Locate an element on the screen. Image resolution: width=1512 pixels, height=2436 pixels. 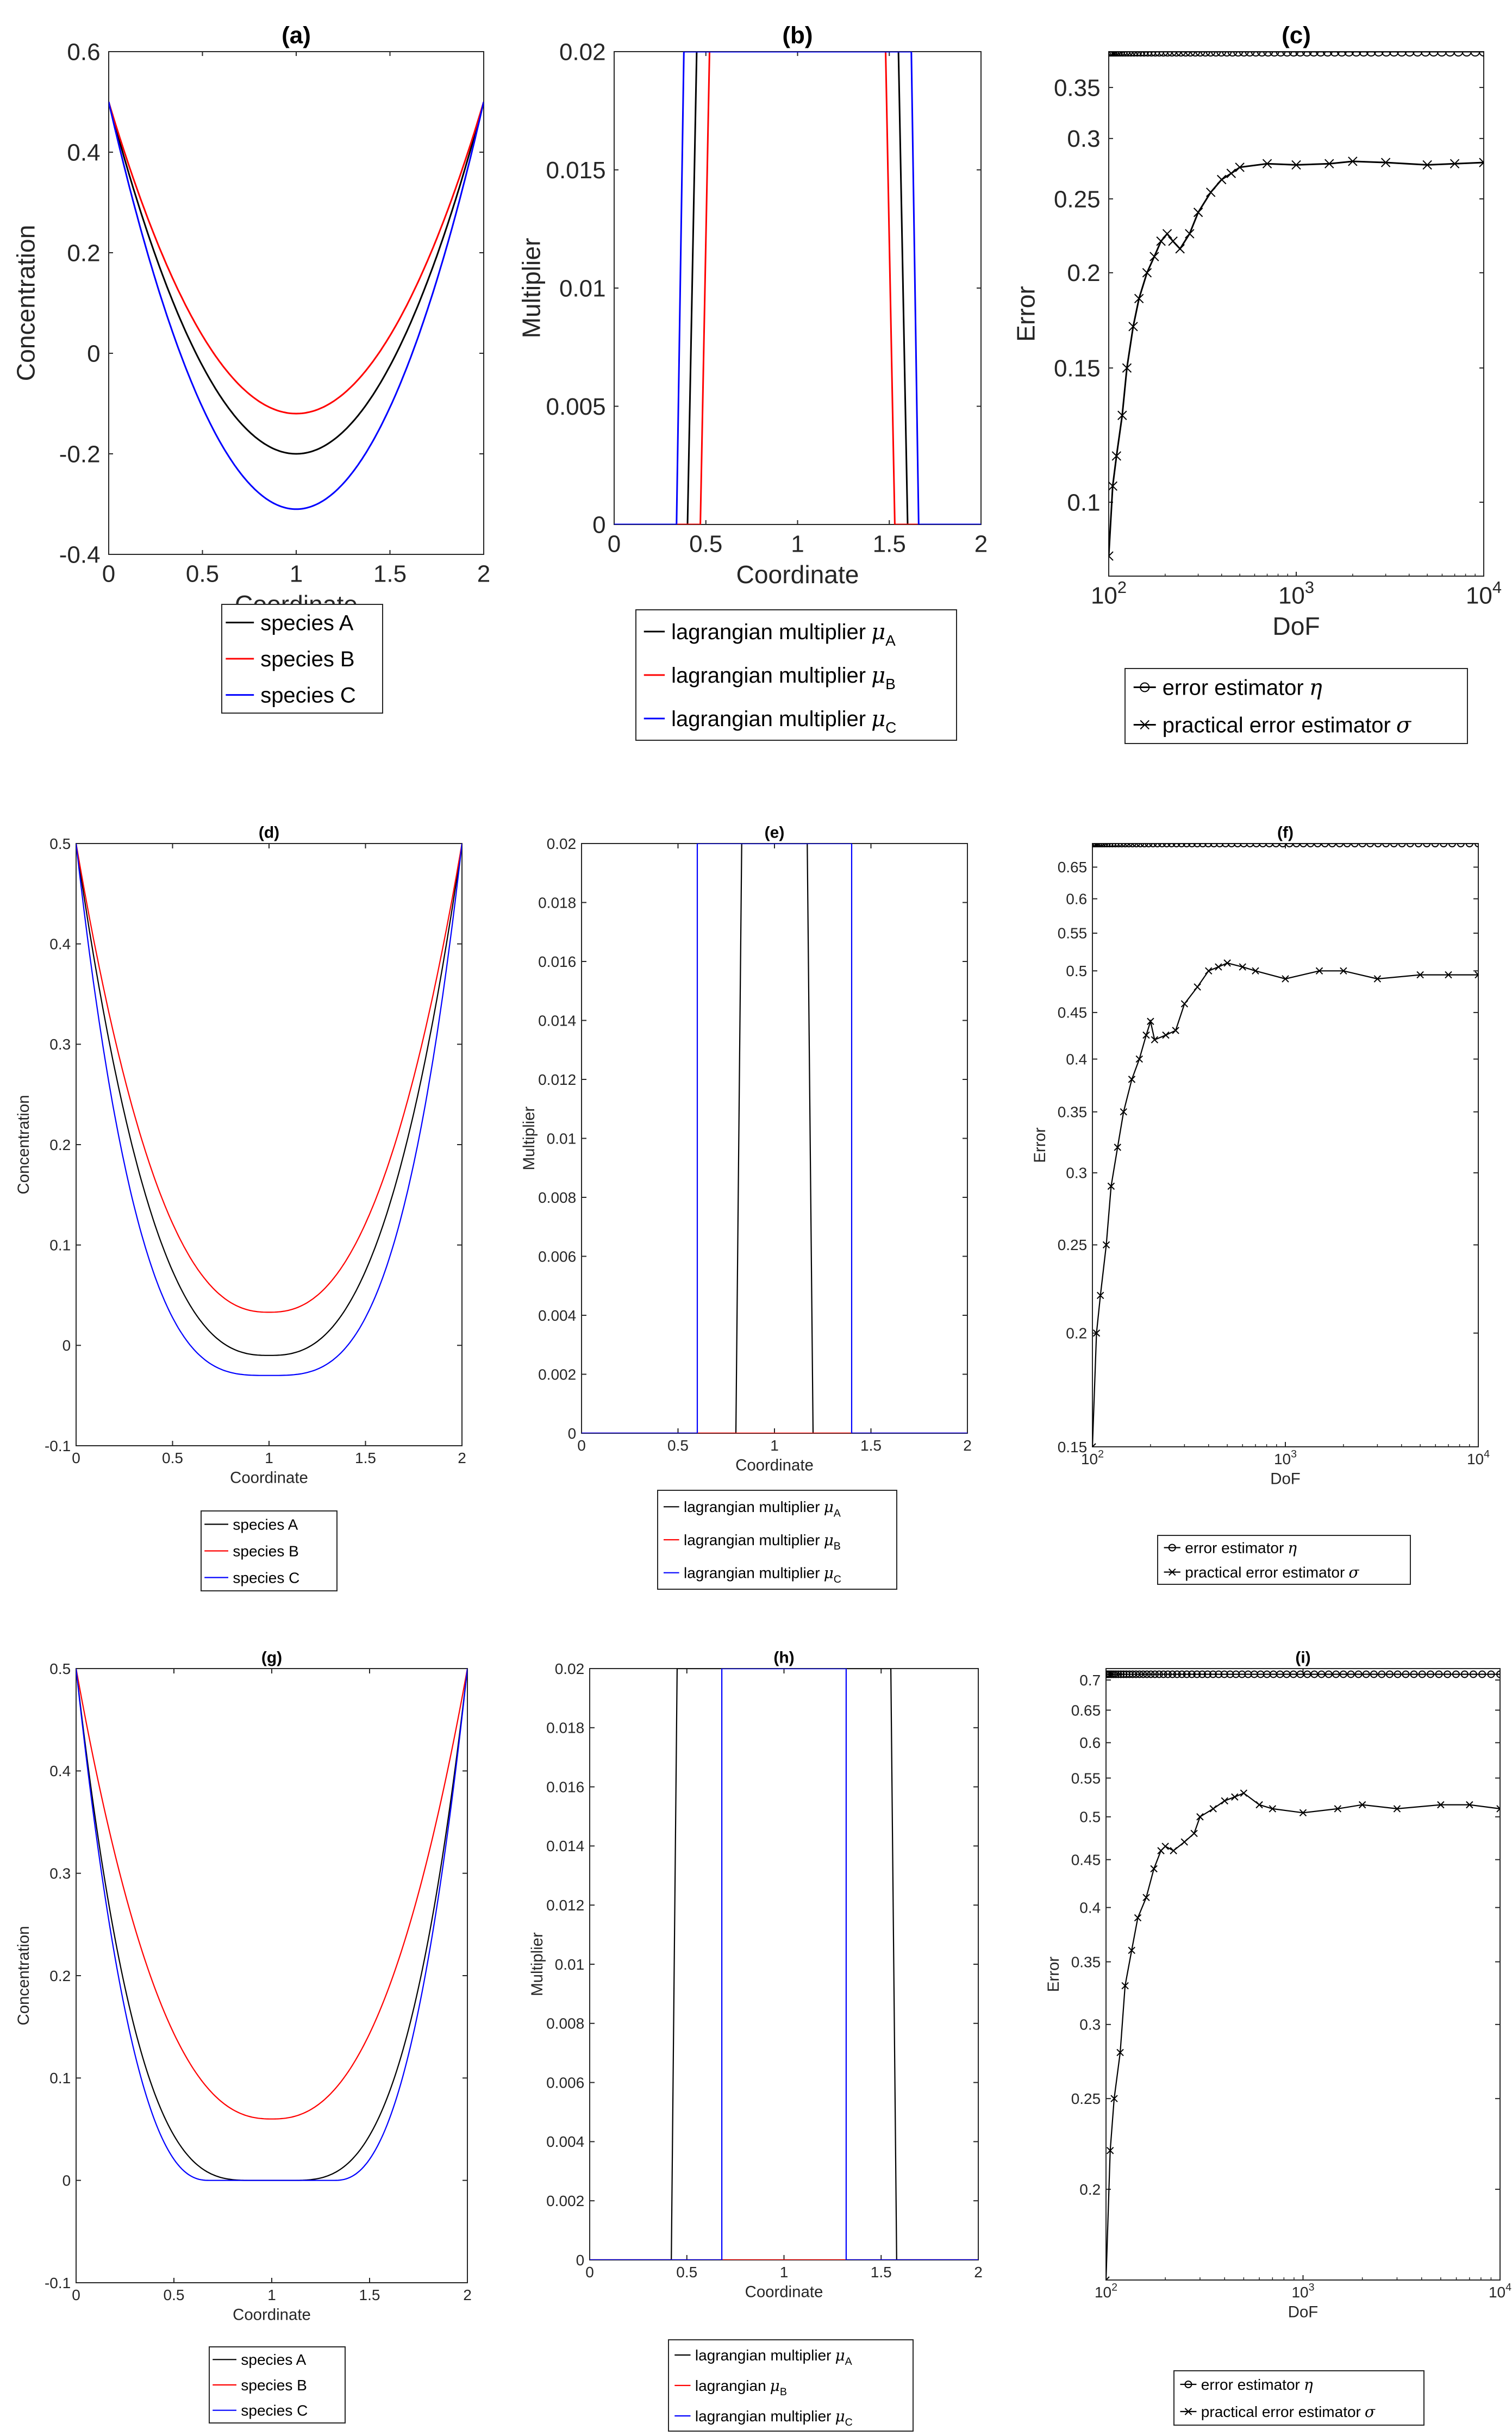
y-tick-label: 0.2 is located at coordinates (83, 253).